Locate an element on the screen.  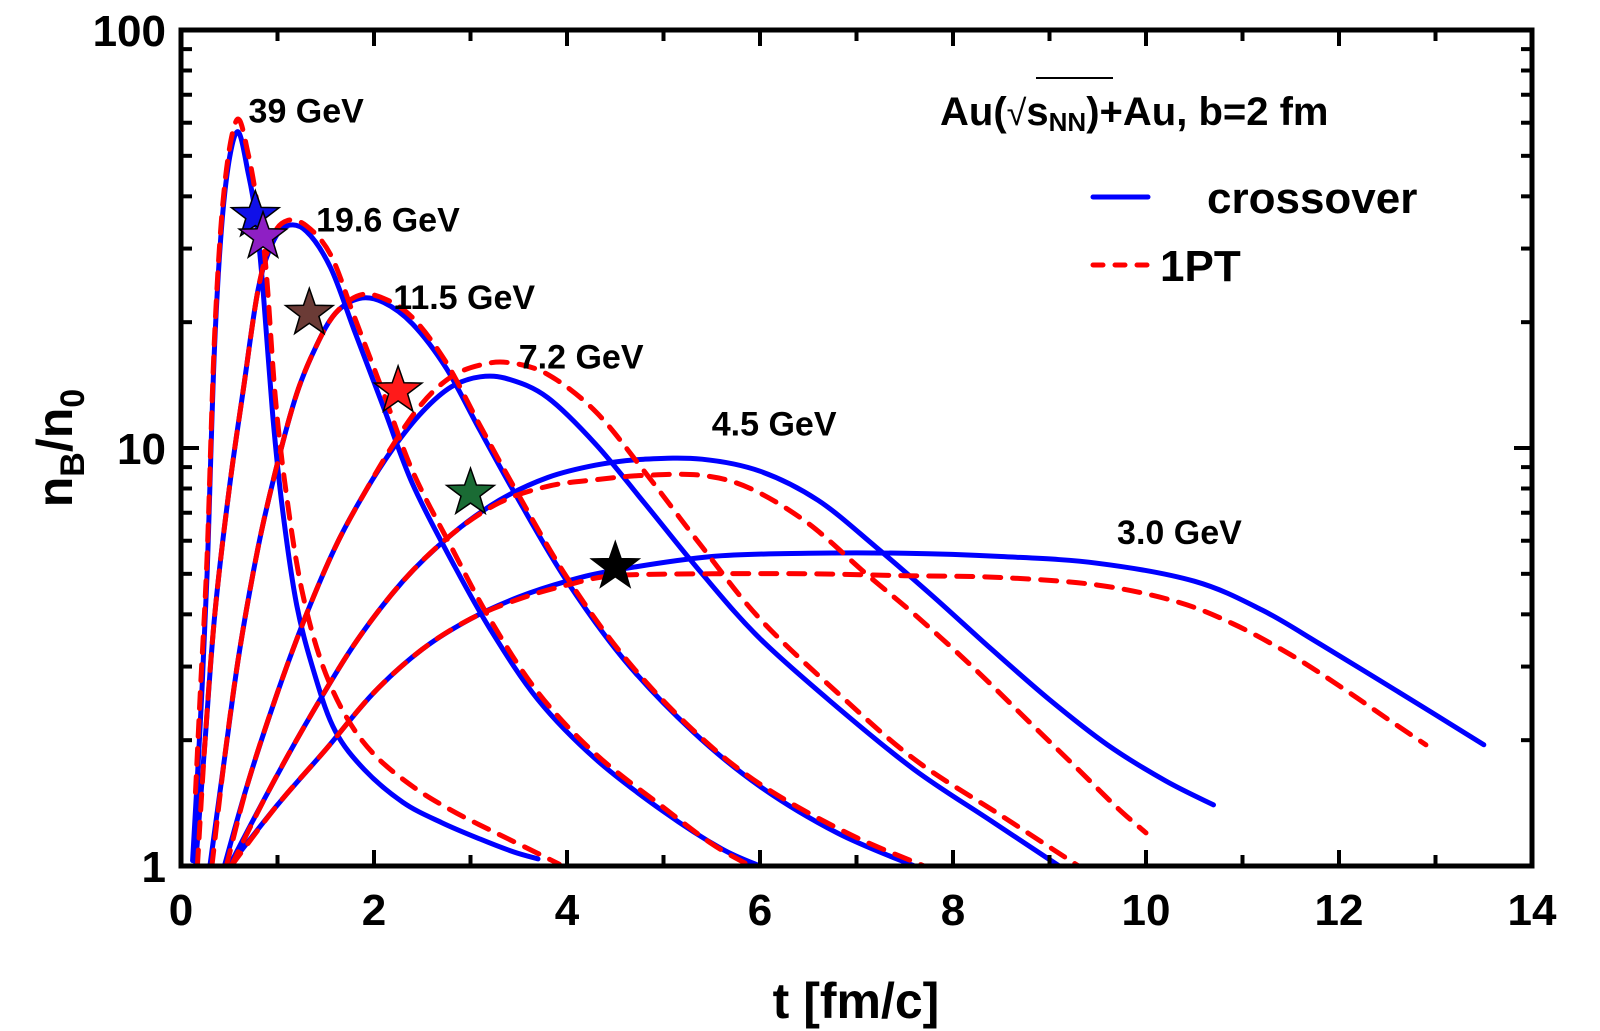
annotation-4-5-gev: 4.5 GeV is located at coordinates (774, 425).